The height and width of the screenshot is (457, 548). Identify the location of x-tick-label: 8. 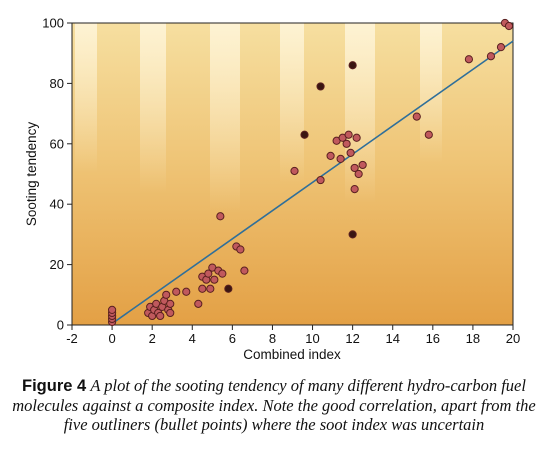
(272, 338).